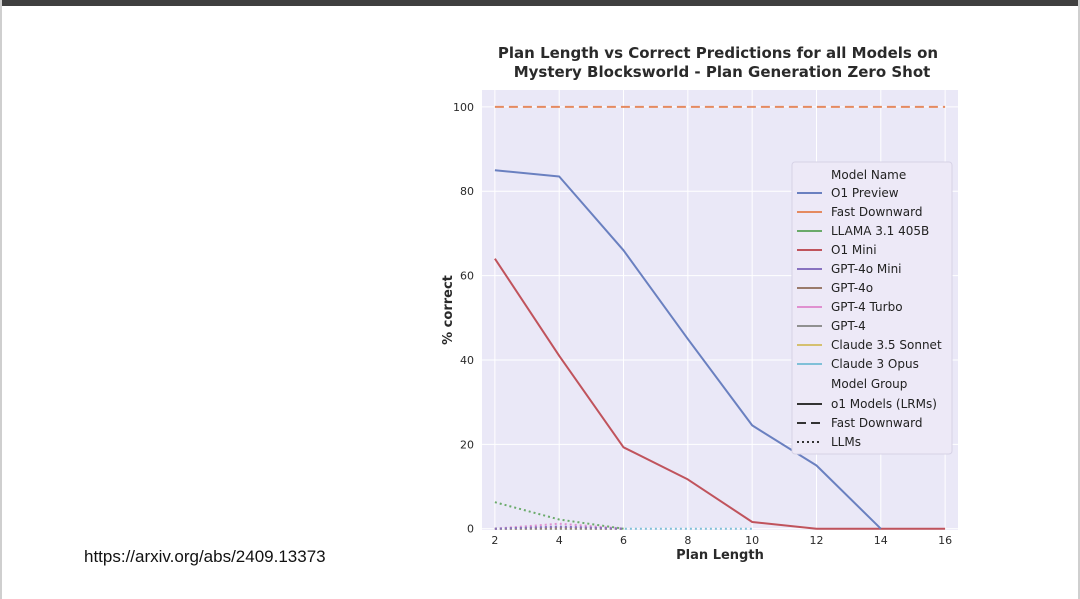 The width and height of the screenshot is (1080, 599). What do you see at coordinates (868, 175) in the screenshot?
I see `legend-title-model-name: Model Name` at bounding box center [868, 175].